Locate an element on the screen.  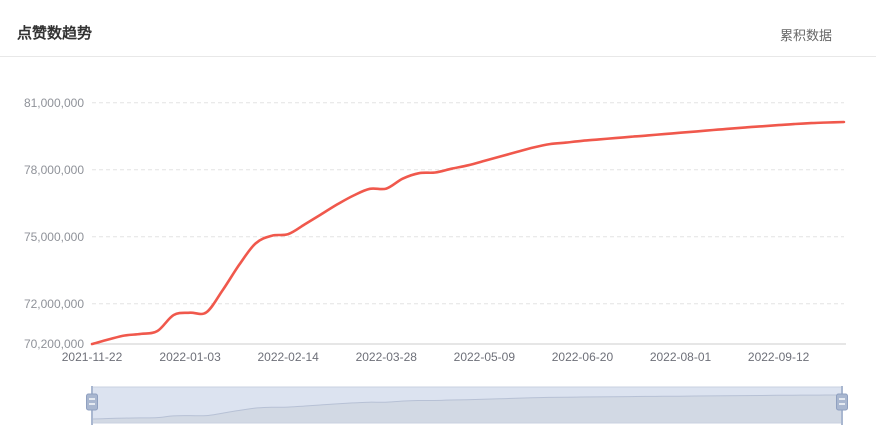
x-axis-label: 2021-11-22 is located at coordinates (92, 357).